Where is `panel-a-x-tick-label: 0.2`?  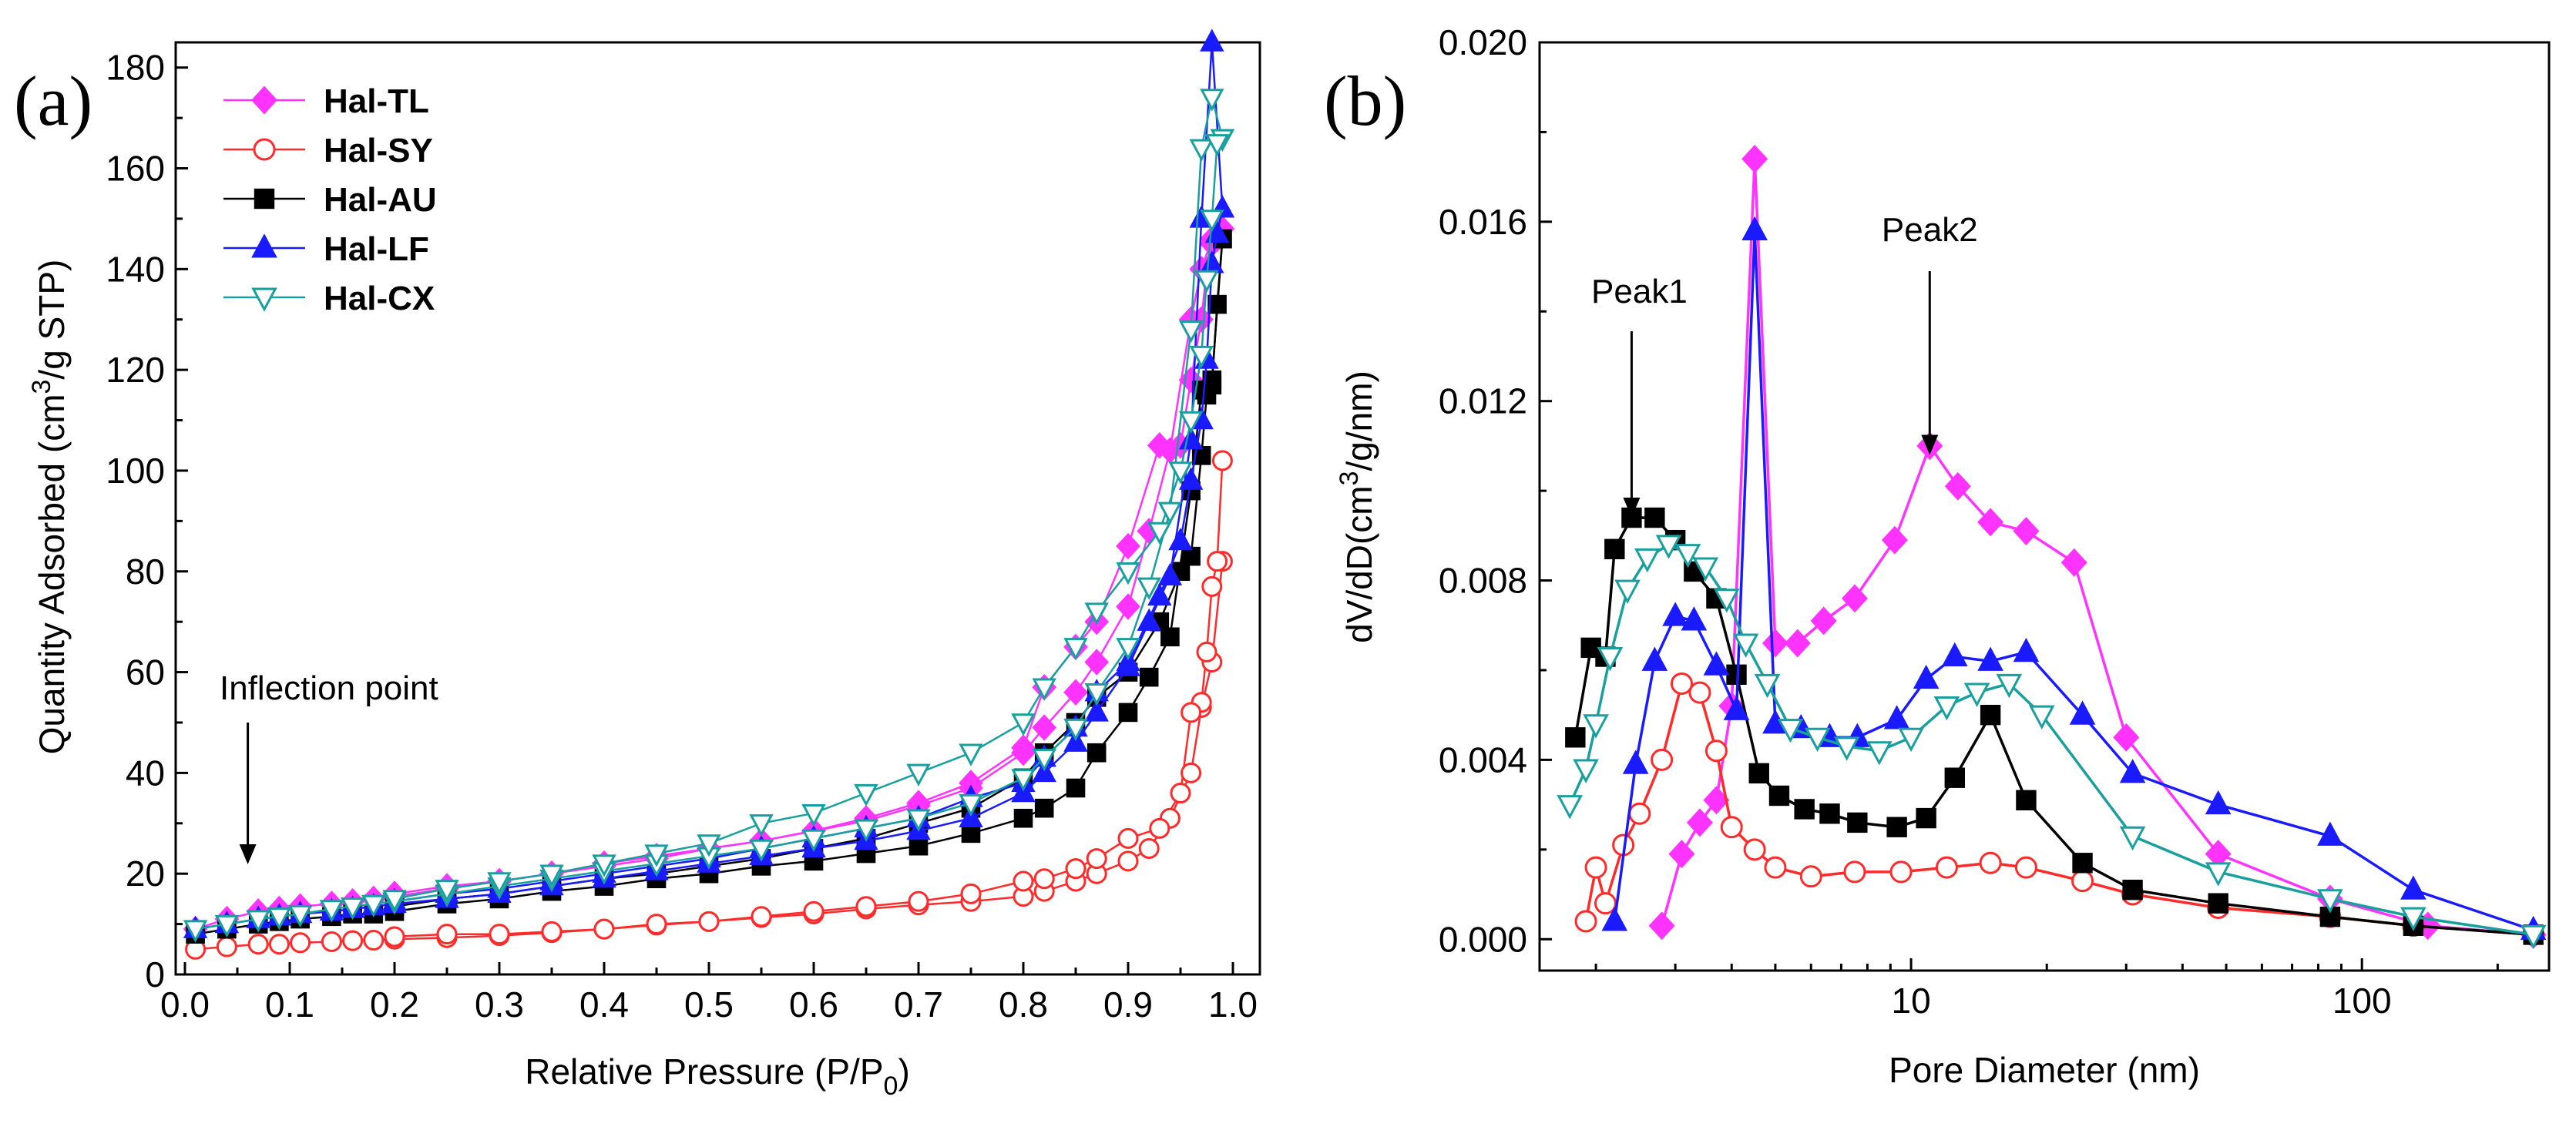 panel-a-x-tick-label: 0.2 is located at coordinates (394, 1004).